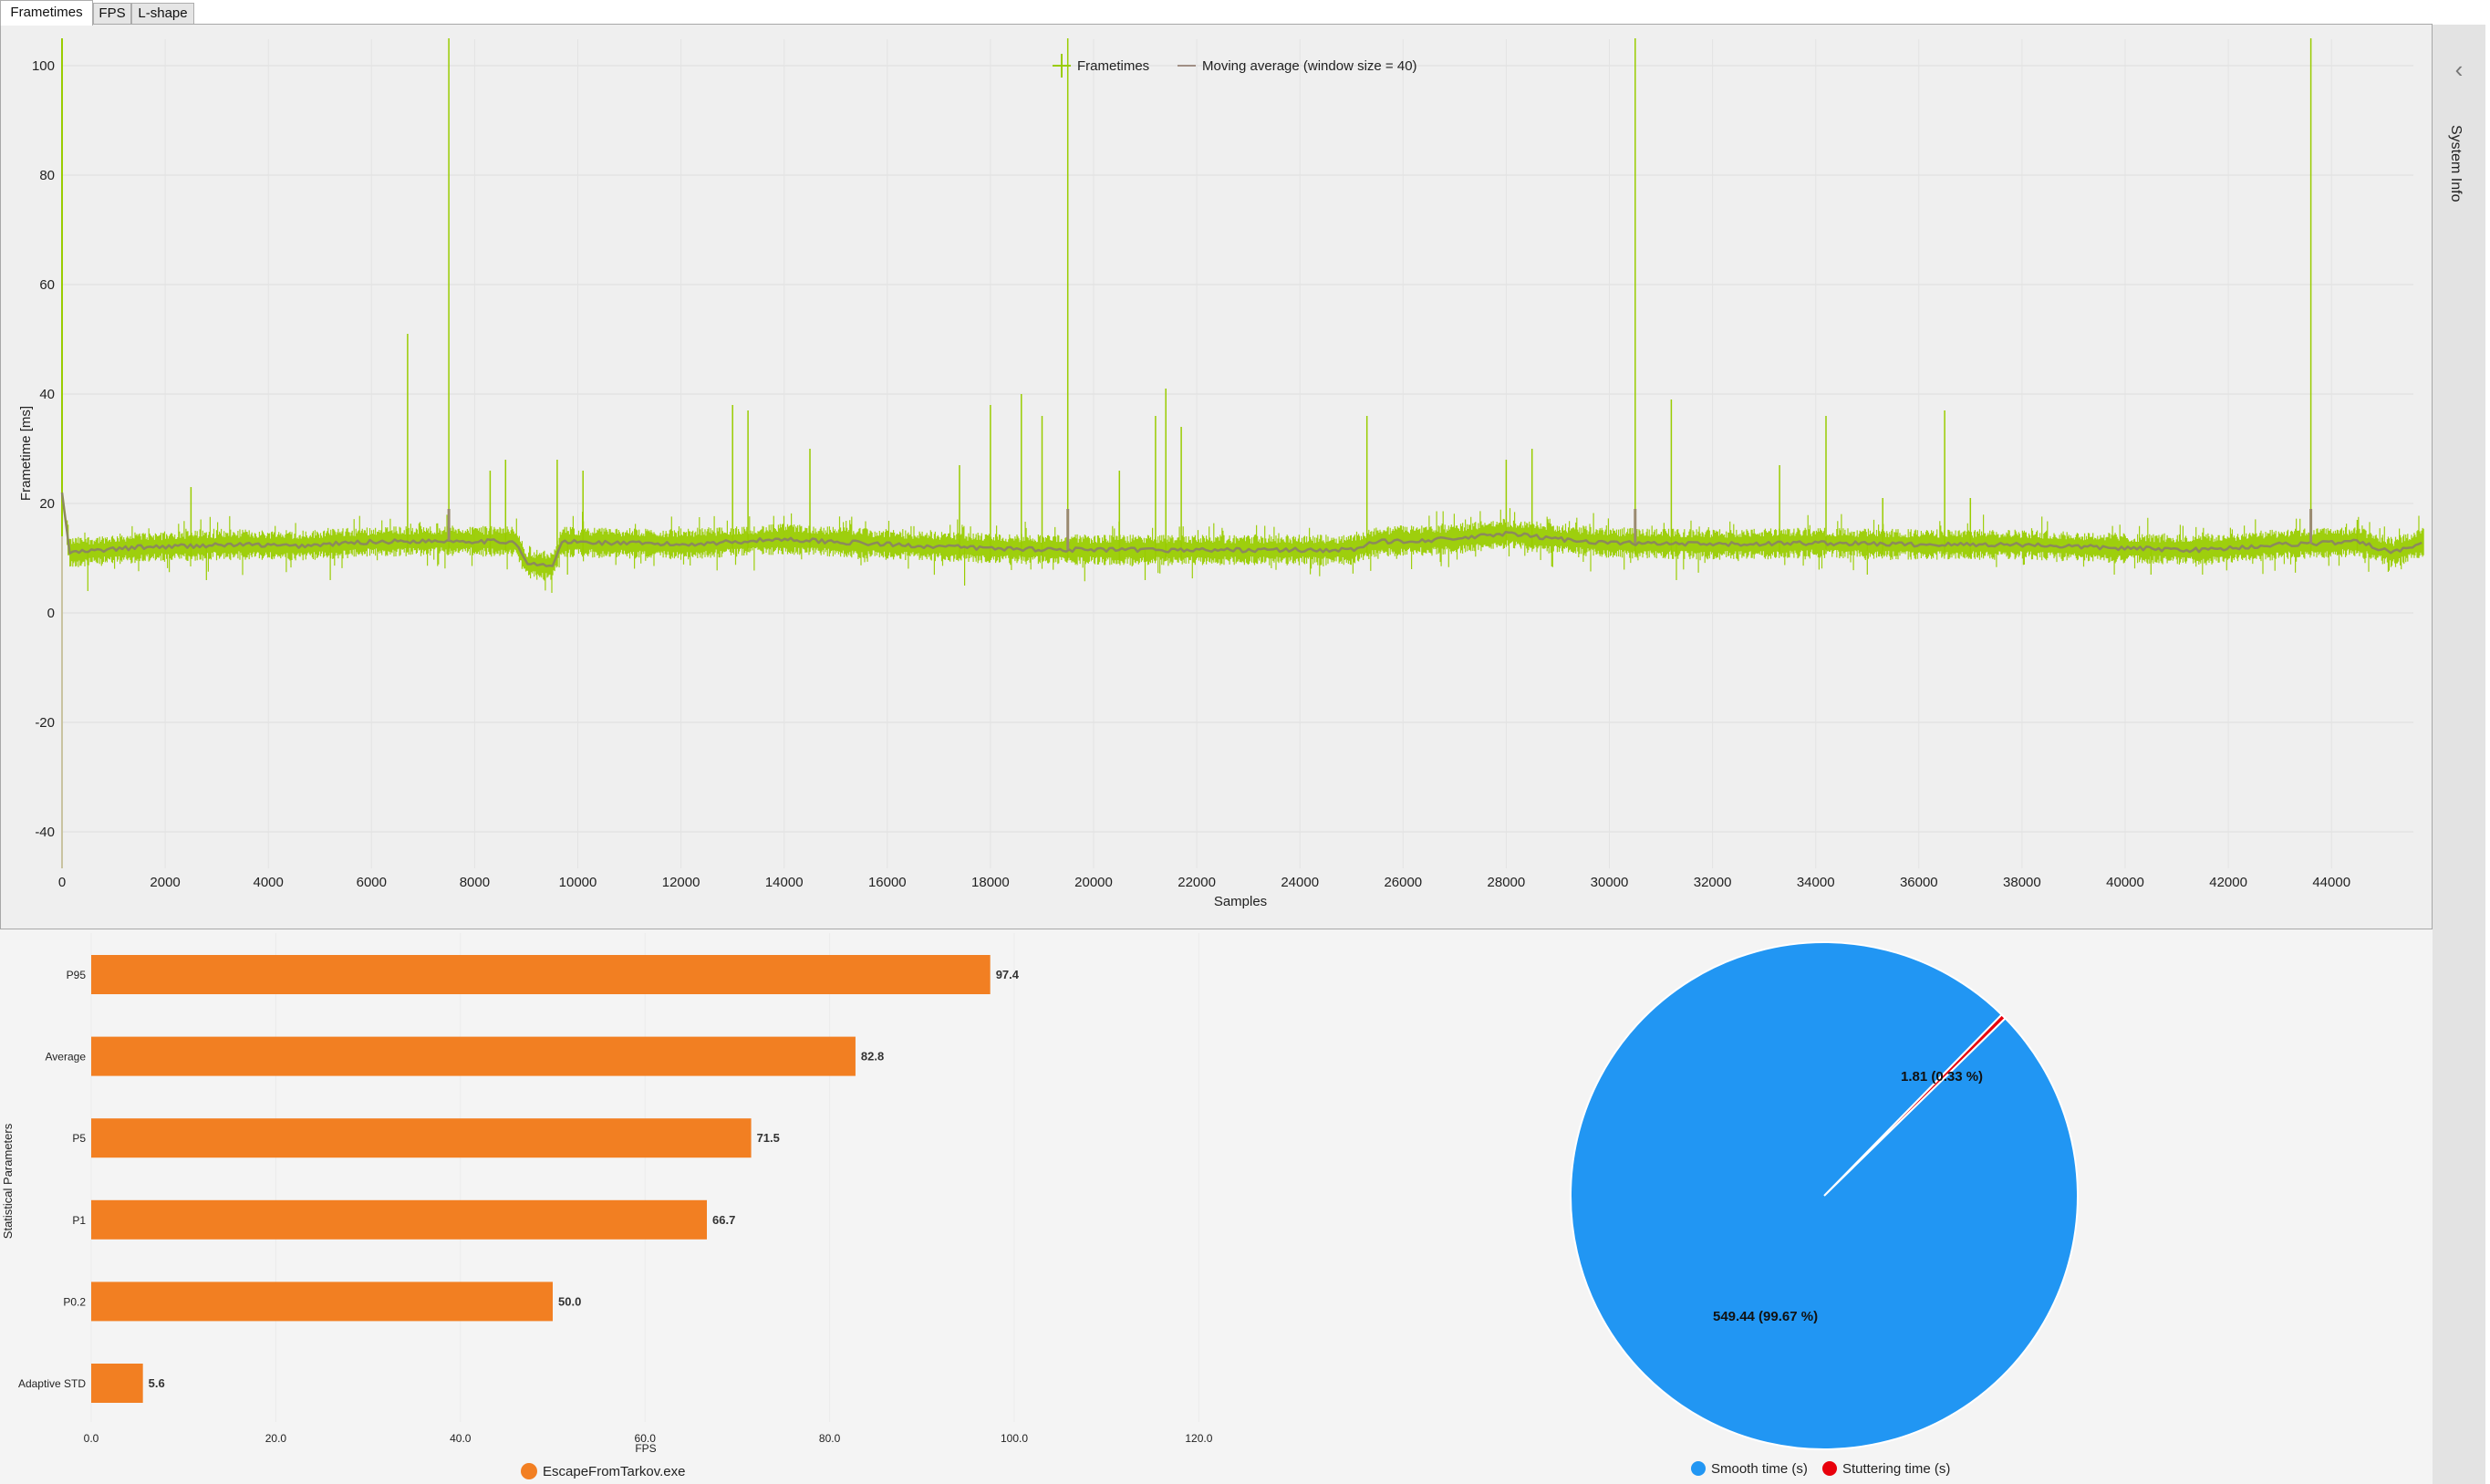 The image size is (2490, 1484). I want to click on svg-text: 40000, so click(2125, 883).